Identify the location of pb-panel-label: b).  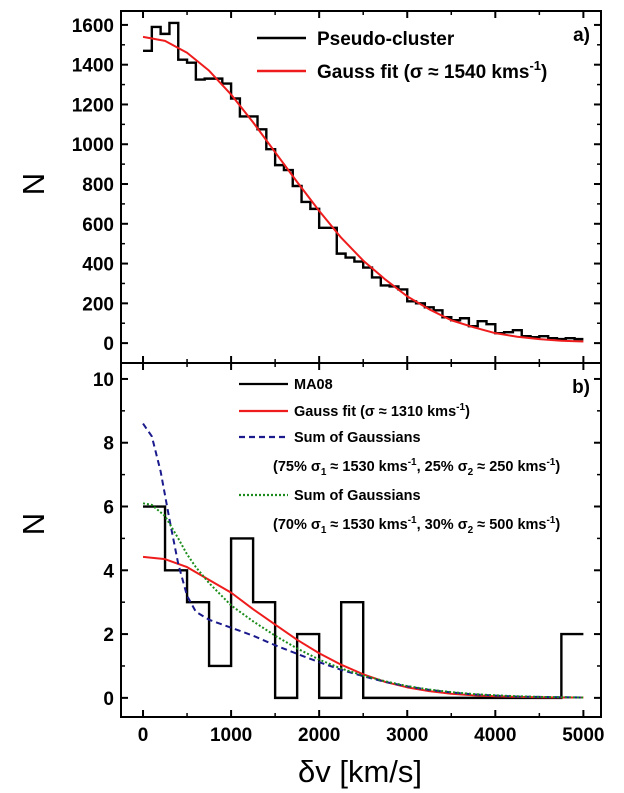
(581, 387).